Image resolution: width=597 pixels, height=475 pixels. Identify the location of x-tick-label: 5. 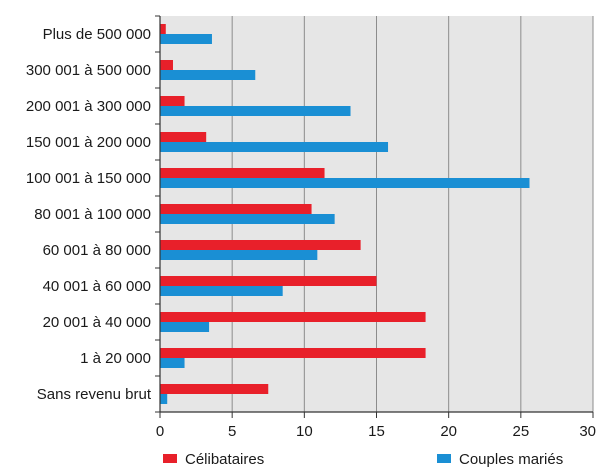
(232, 431).